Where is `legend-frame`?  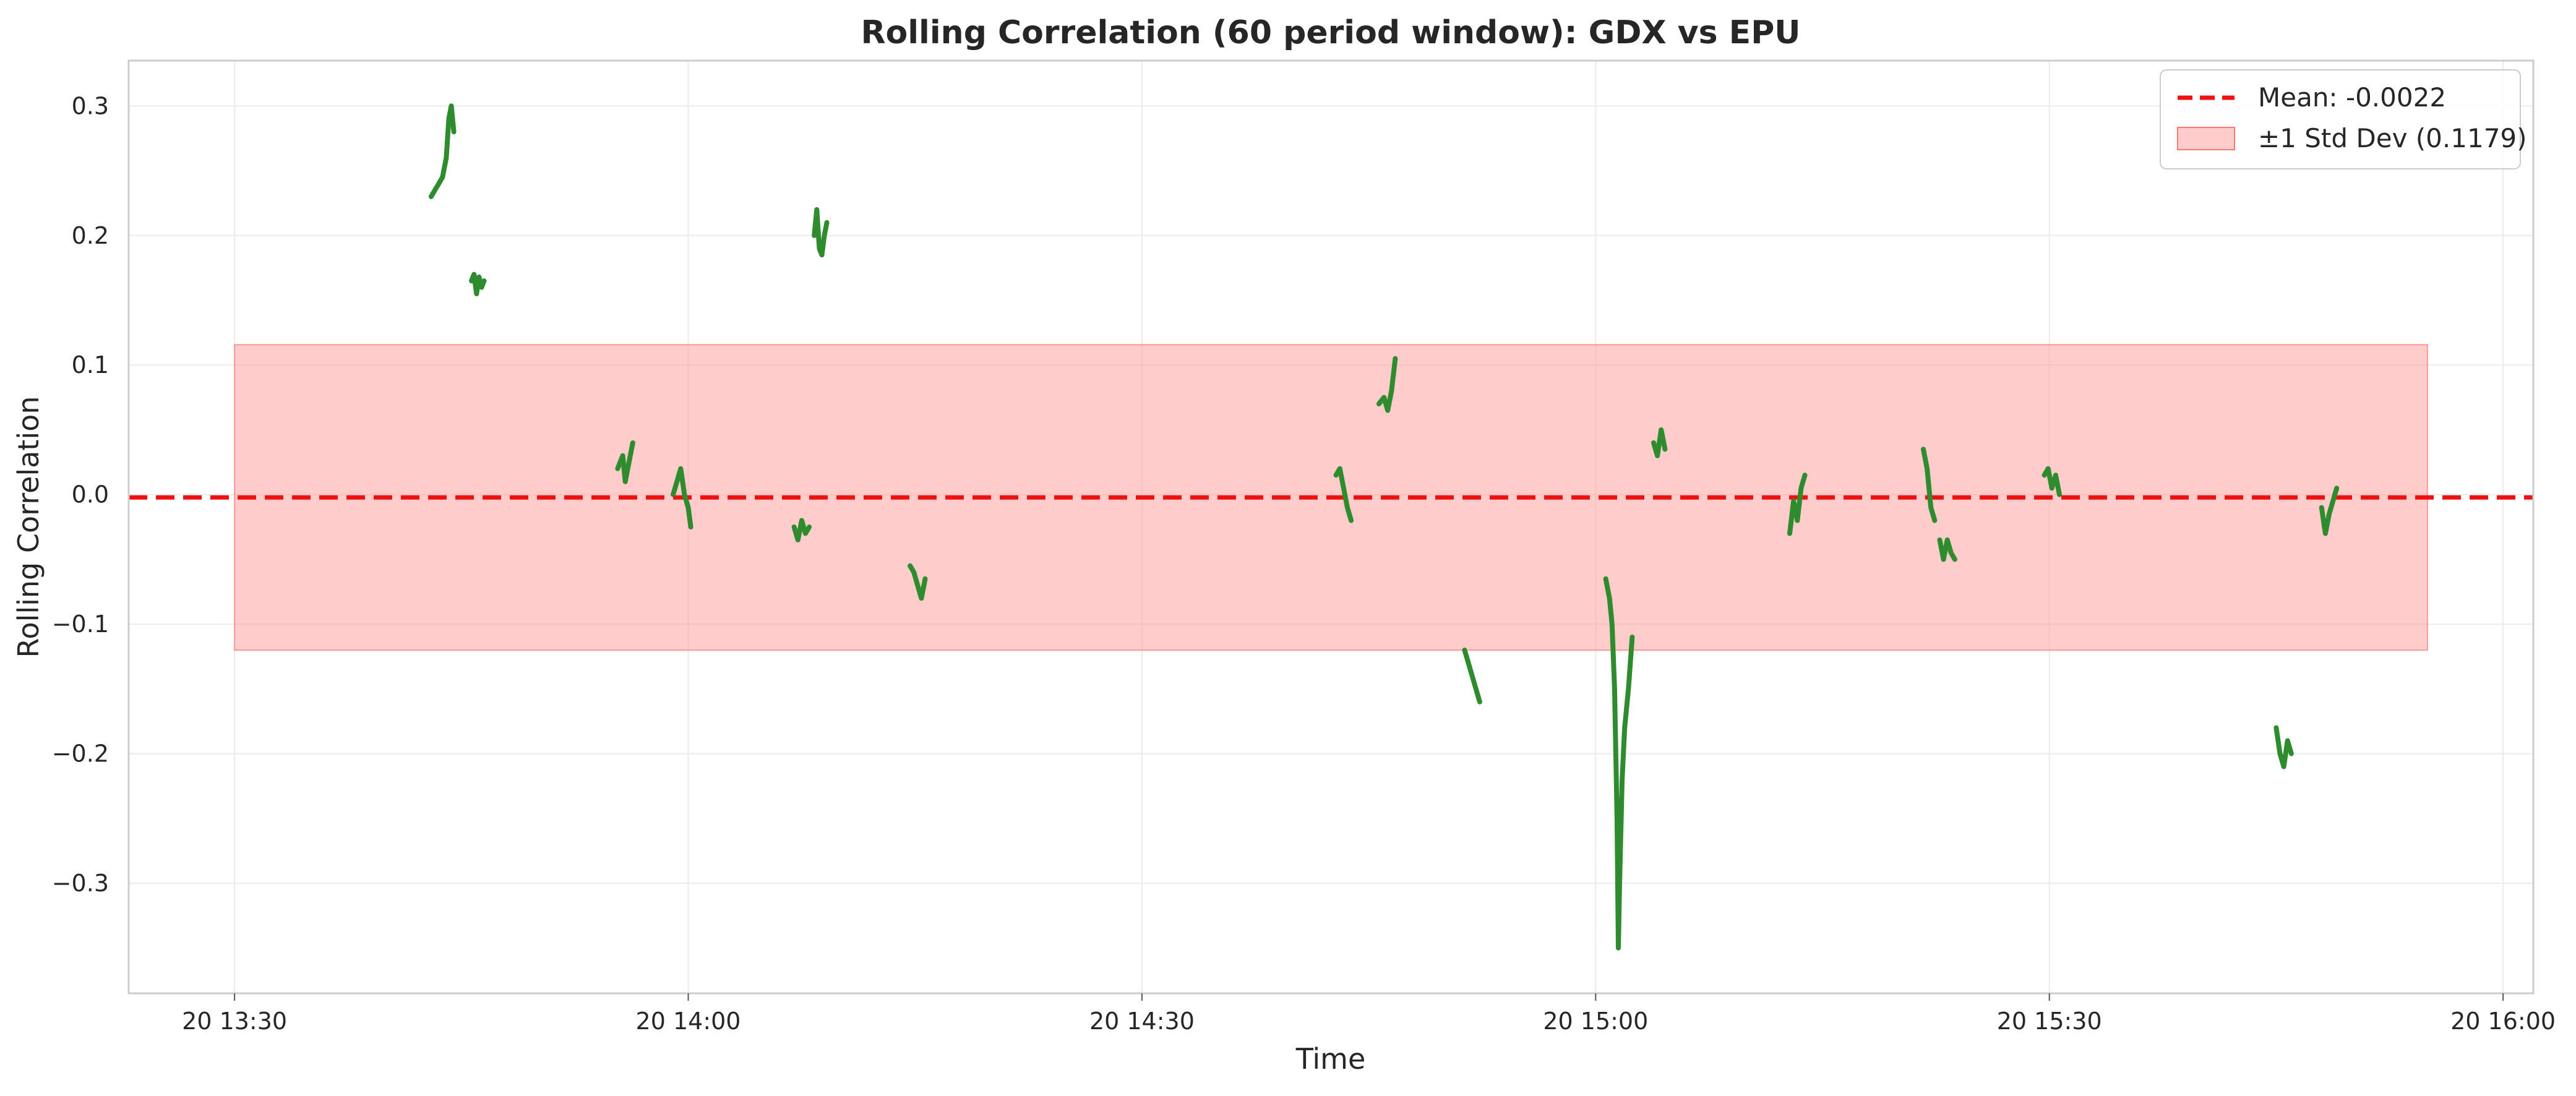 legend-frame is located at coordinates (2340, 119).